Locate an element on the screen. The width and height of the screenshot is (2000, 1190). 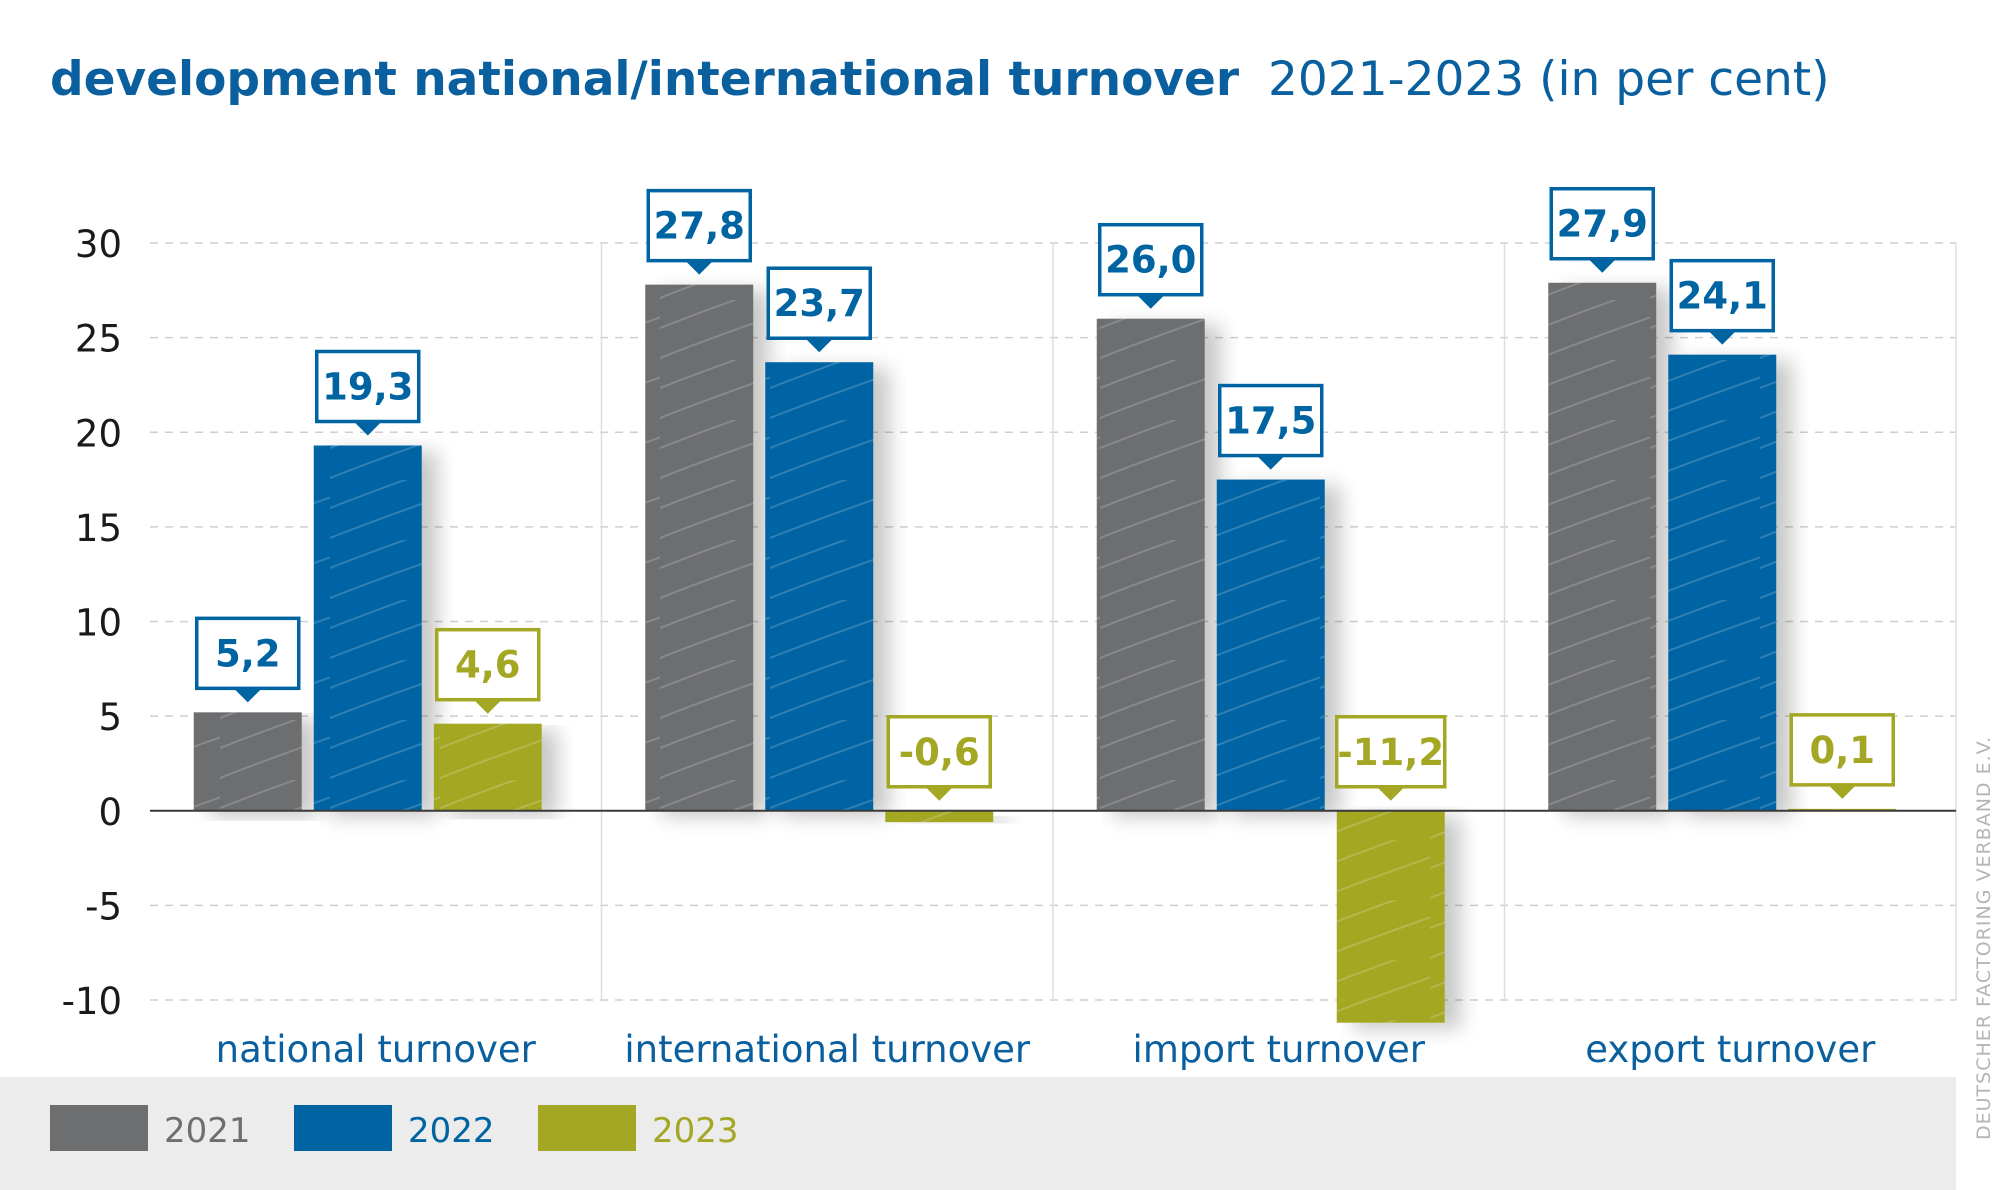
legend-item-2022: 2022 is located at coordinates (394, 1128).